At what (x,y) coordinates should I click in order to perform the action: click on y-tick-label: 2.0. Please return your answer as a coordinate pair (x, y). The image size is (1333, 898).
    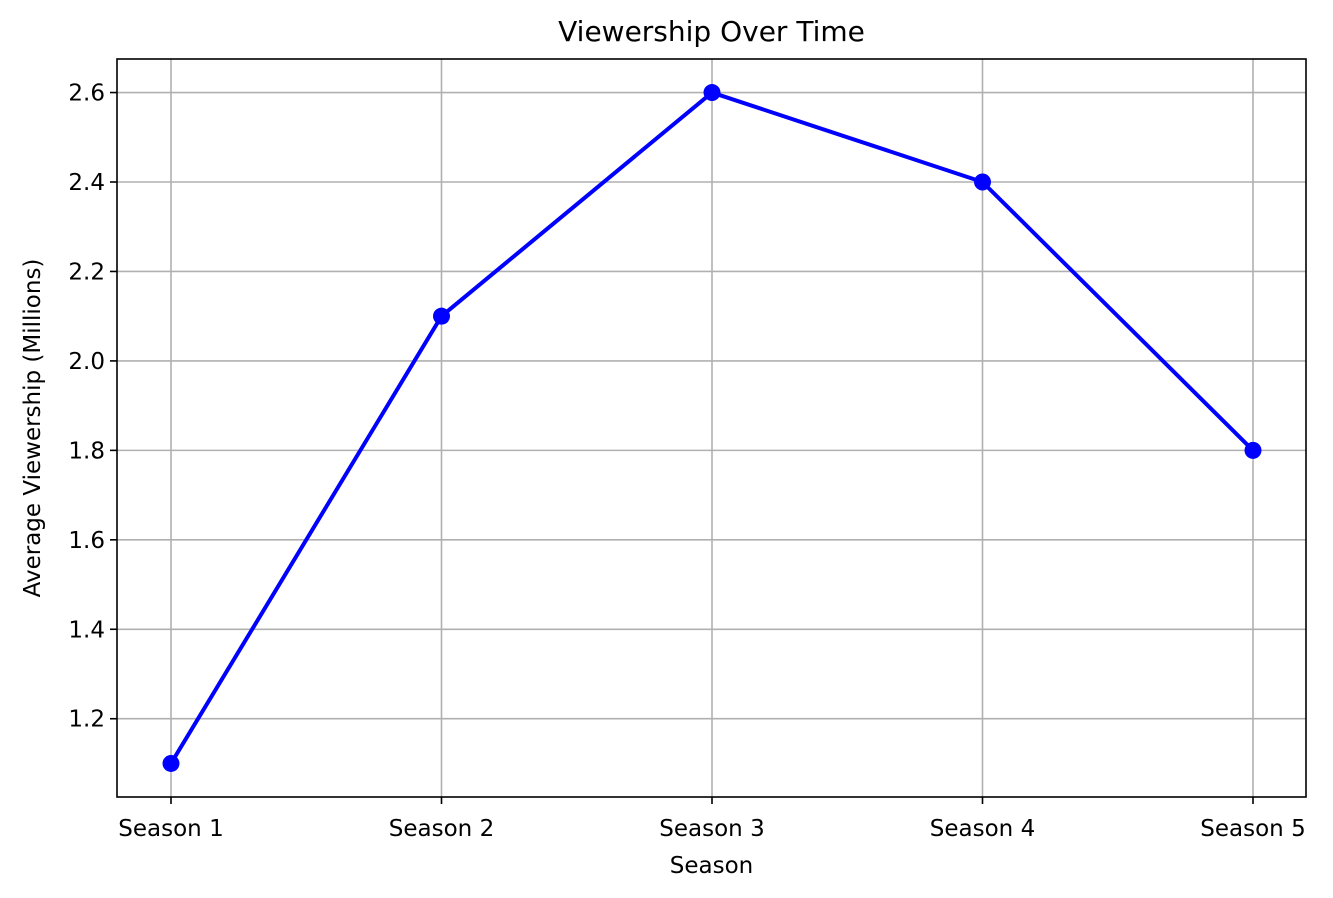
    Looking at the image, I should click on (86, 362).